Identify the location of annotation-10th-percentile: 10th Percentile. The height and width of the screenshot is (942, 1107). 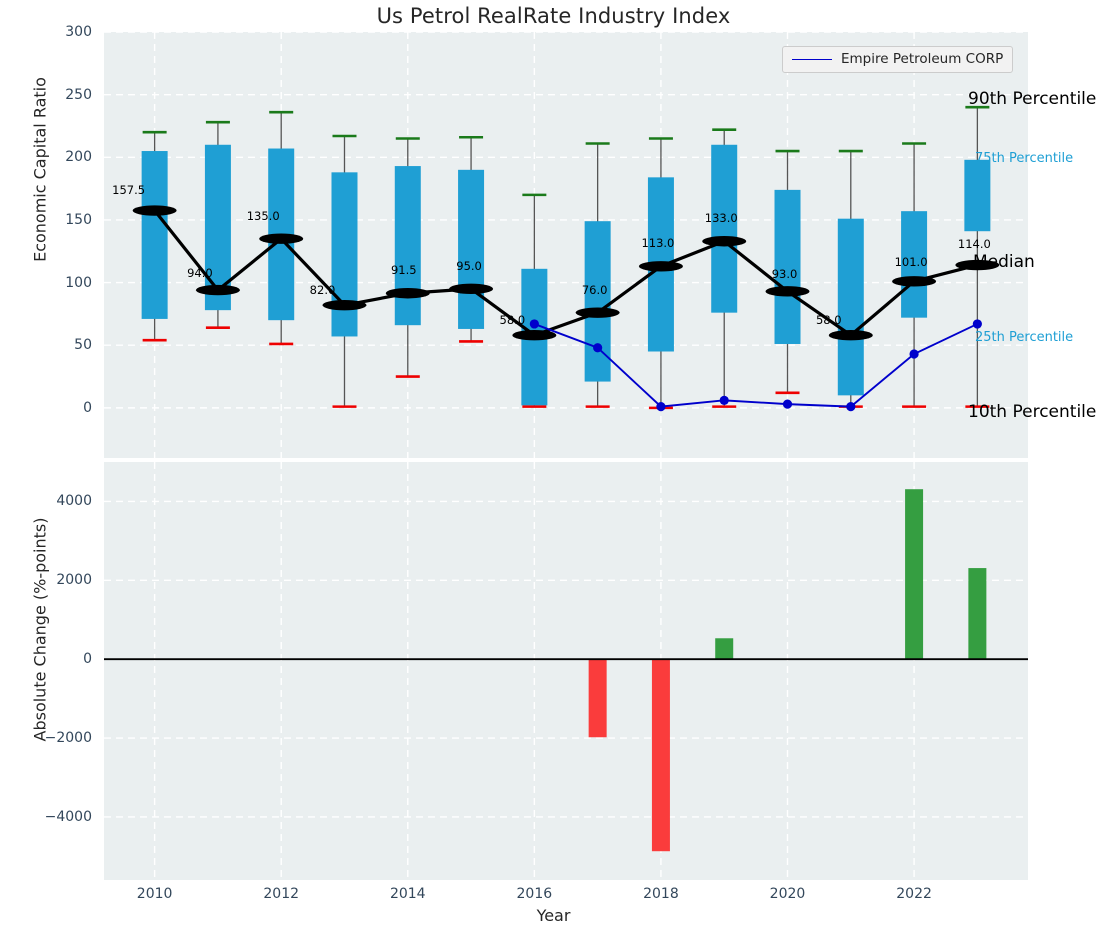
(1032, 411).